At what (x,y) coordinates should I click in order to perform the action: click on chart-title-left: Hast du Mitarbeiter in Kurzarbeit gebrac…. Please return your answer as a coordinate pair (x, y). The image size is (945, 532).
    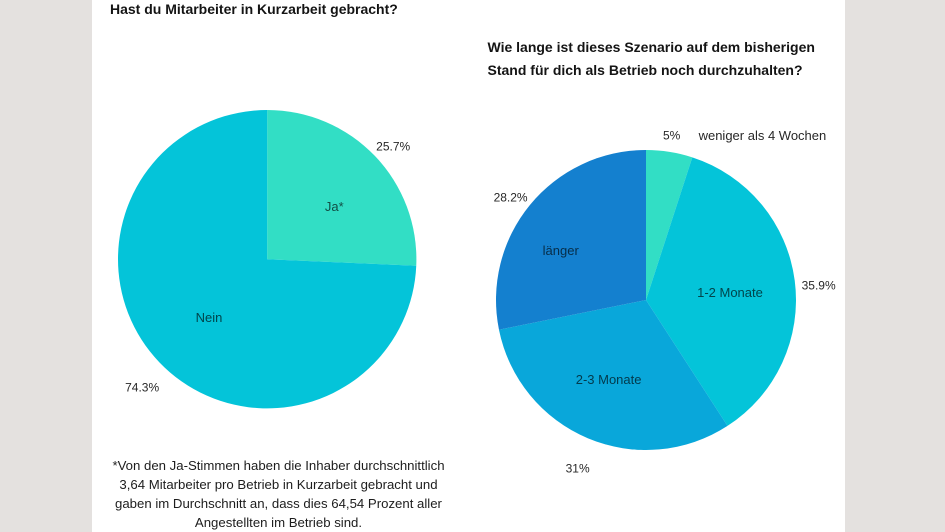
    Looking at the image, I should click on (254, 9).